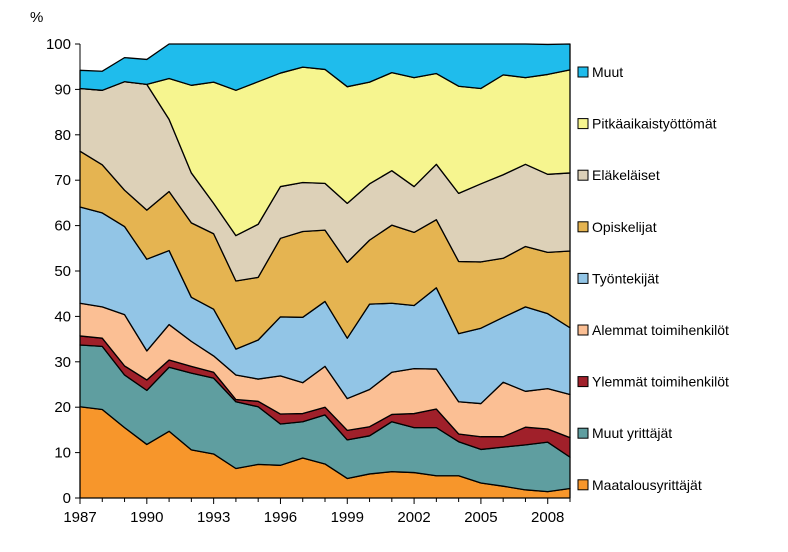 This screenshot has height=552, width=788. I want to click on y-tick-label: 70, so click(62, 180).